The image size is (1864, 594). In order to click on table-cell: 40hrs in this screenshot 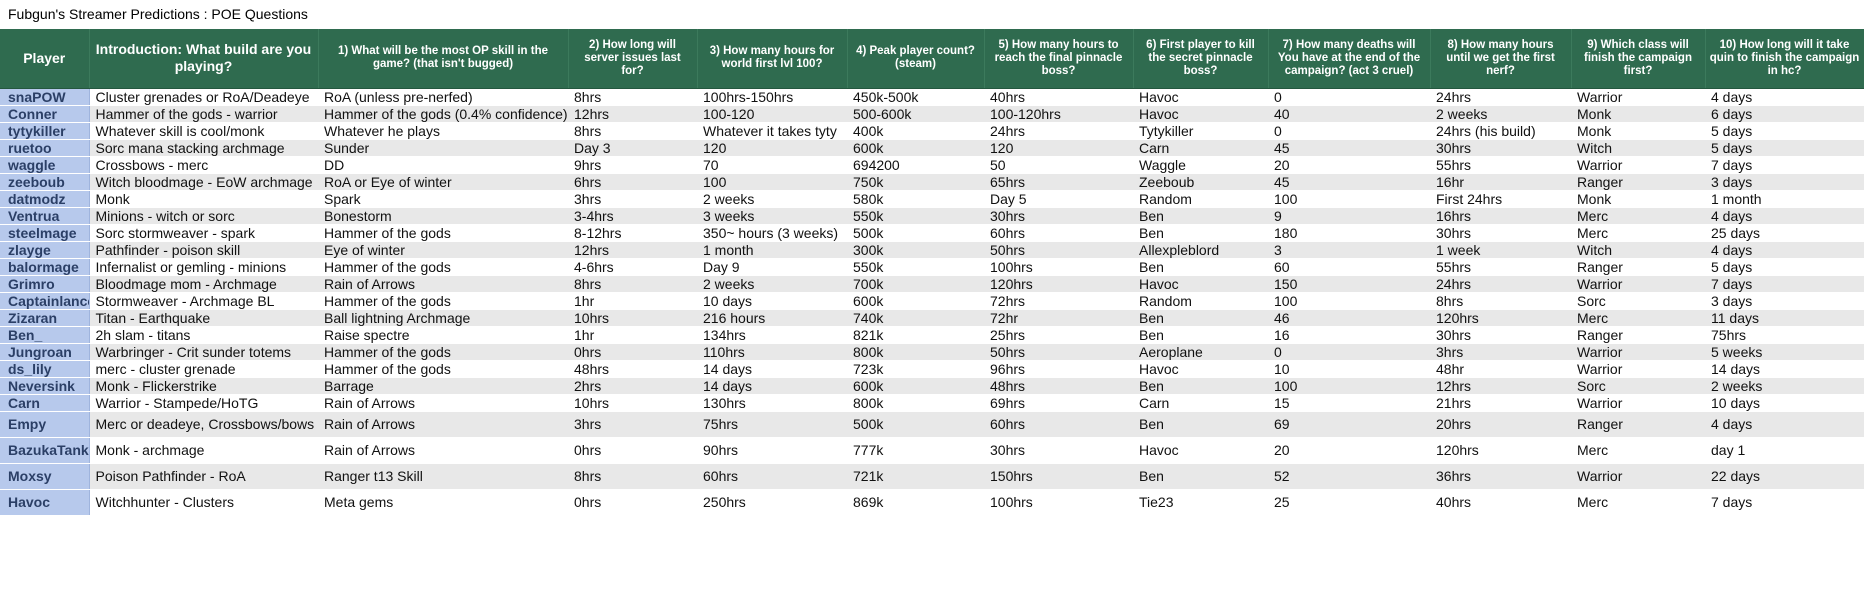, I will do `click(1058, 97)`.